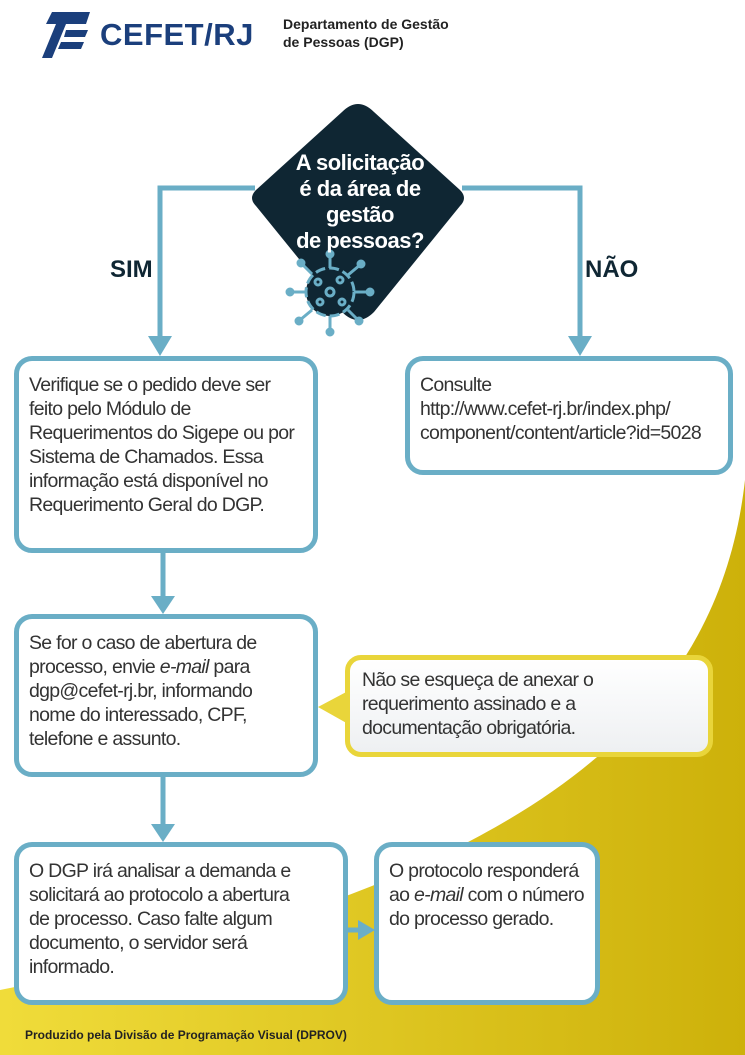  I want to click on text-line: nome do interessado, CPF,, so click(138, 715).